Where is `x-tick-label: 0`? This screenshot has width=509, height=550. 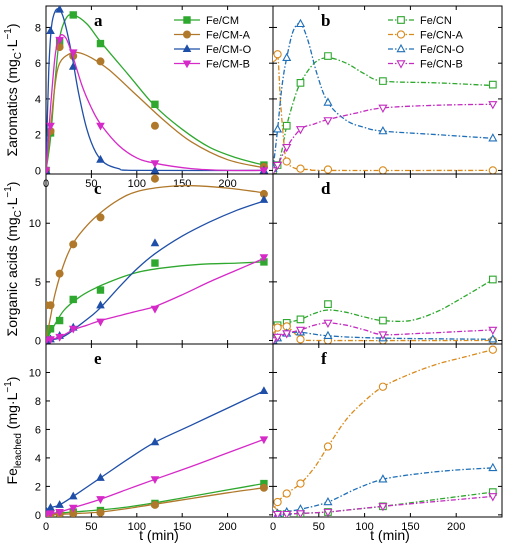
x-tick-label: 0 is located at coordinates (46, 527).